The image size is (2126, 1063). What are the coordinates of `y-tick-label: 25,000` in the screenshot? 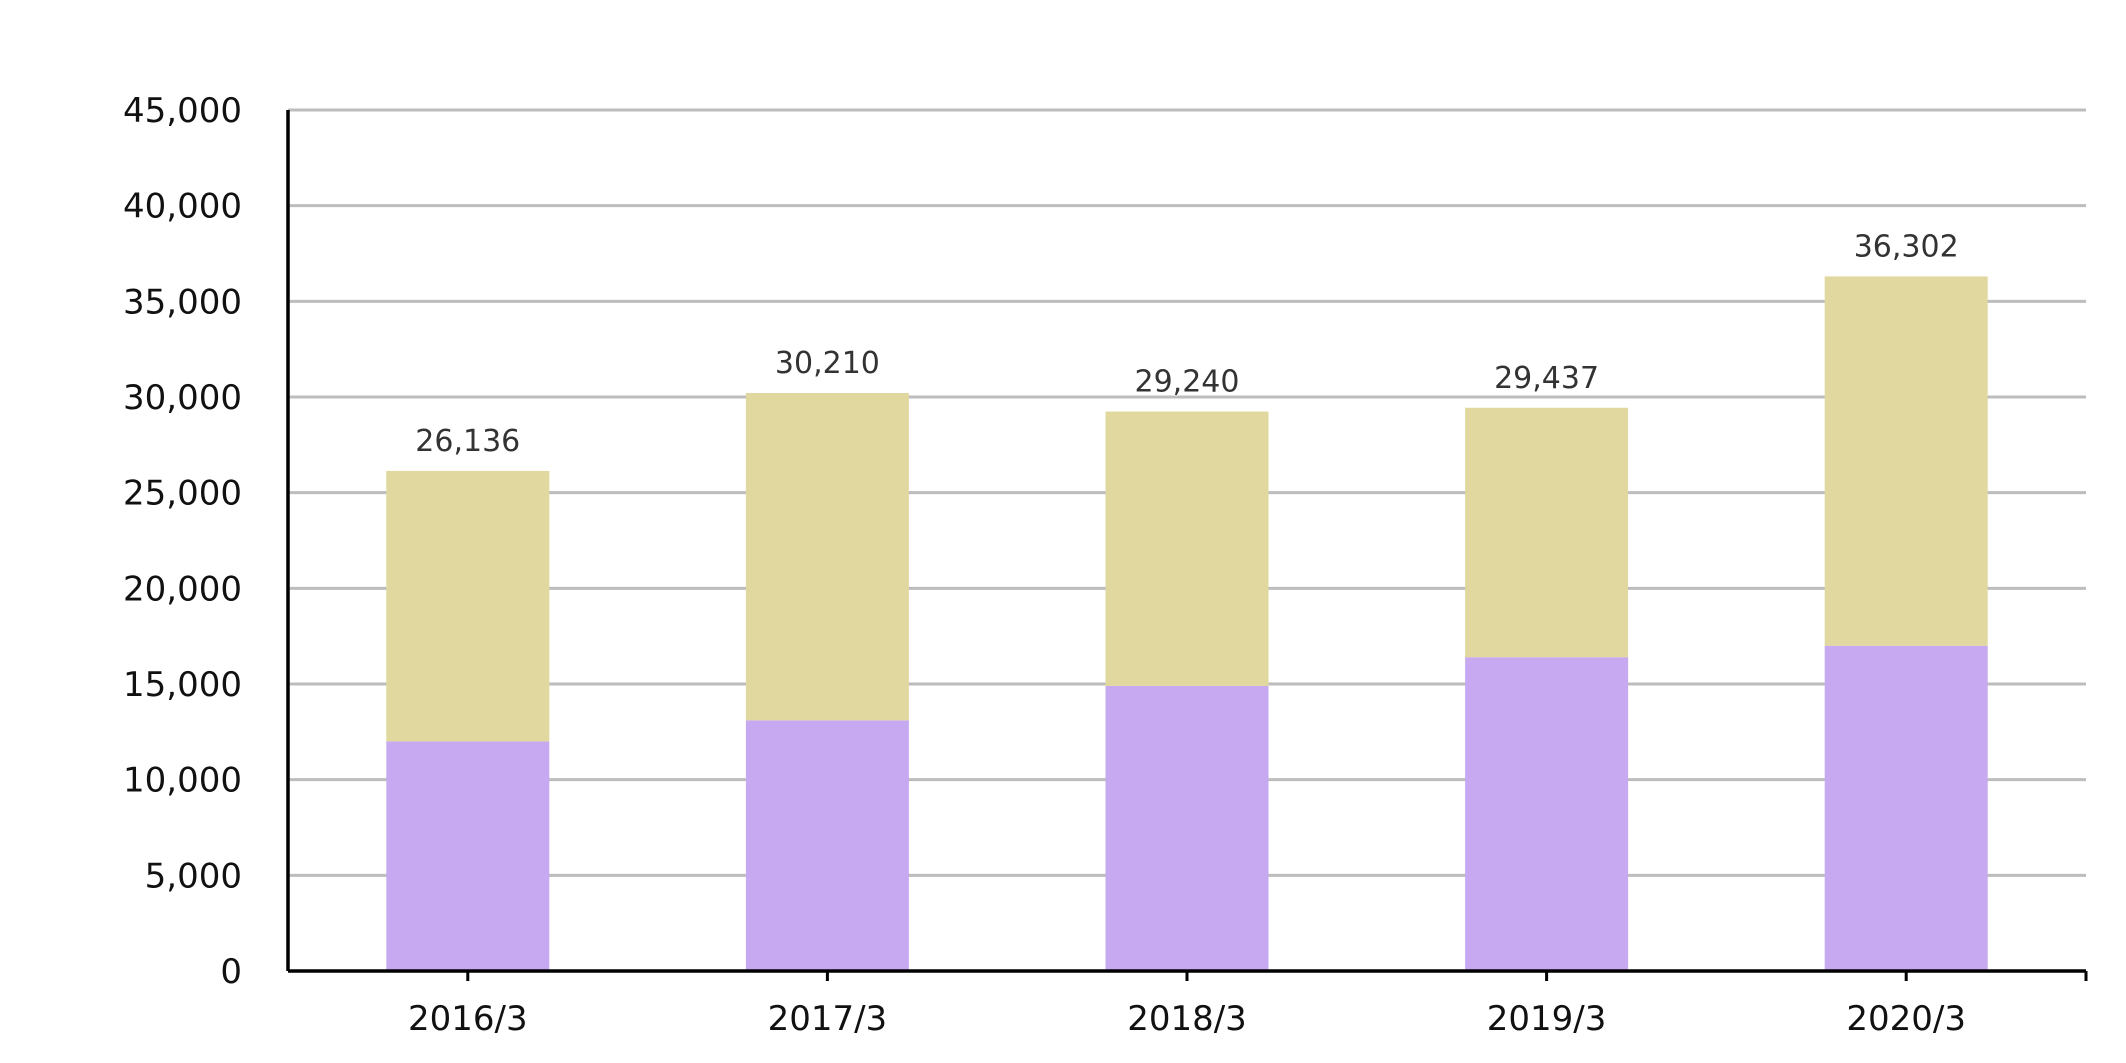 It's located at (182, 494).